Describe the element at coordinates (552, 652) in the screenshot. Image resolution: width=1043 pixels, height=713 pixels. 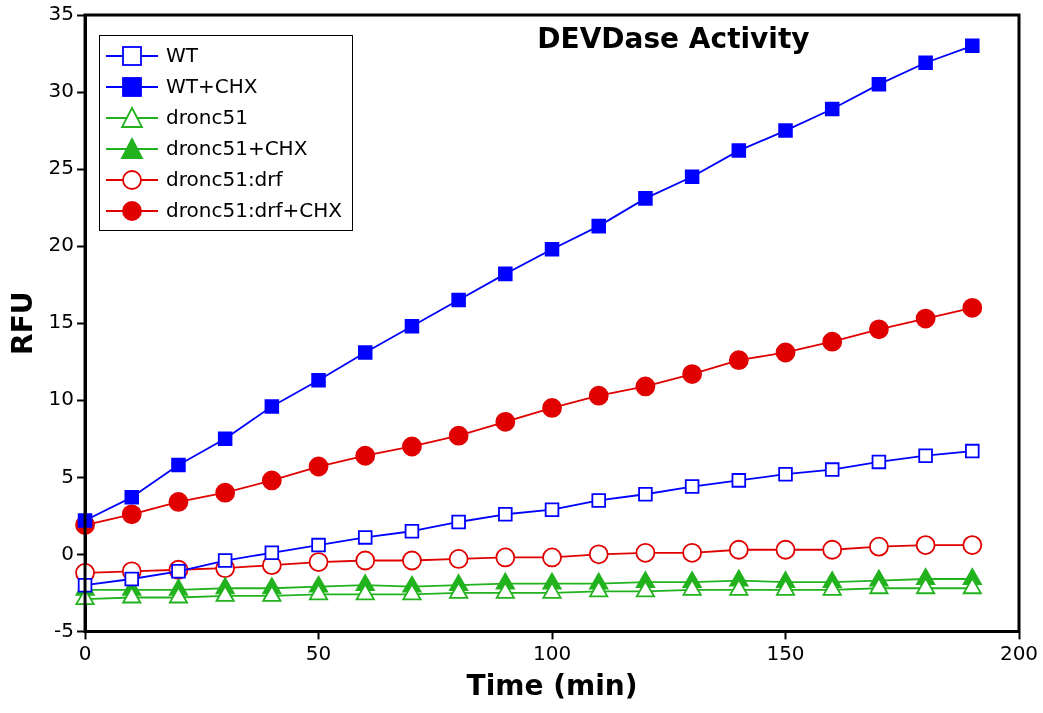
I see `x-tick-label: 100` at that location.